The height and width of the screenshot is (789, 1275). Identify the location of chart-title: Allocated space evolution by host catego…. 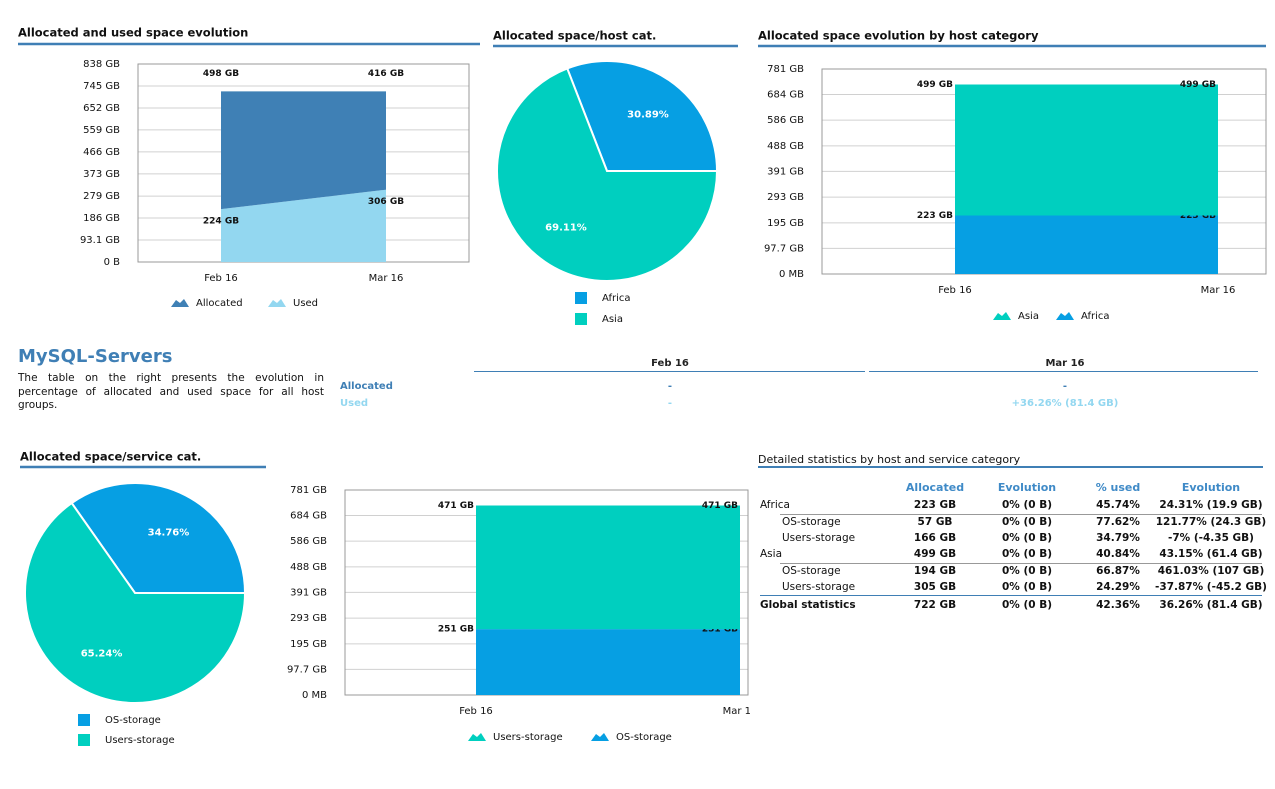
(898, 36).